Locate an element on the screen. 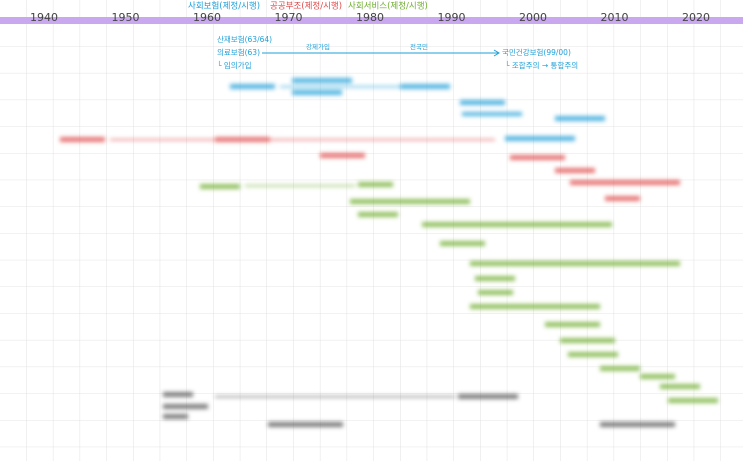 This screenshot has width=743, height=461. decade-label: 2020 is located at coordinates (696, 17).